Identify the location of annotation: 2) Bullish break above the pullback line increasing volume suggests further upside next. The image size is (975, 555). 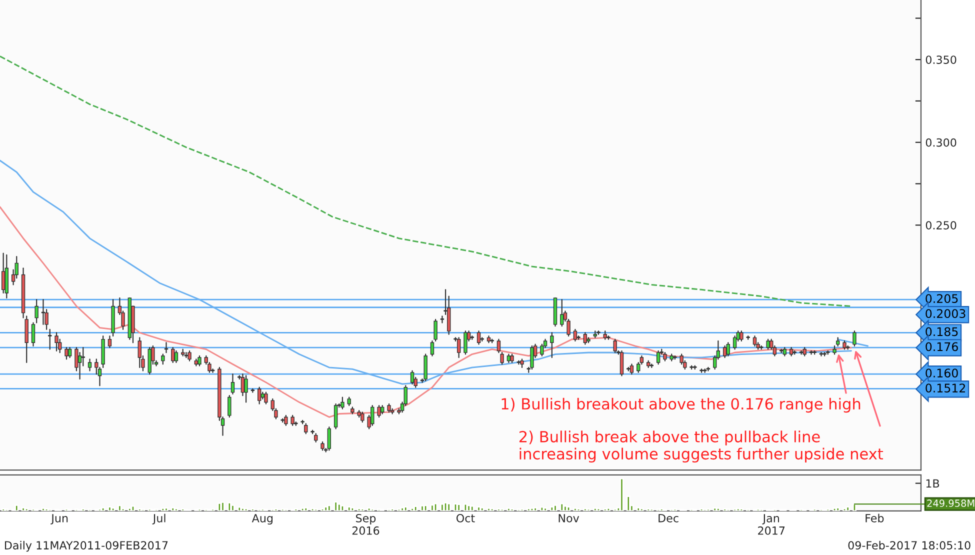
(701, 446).